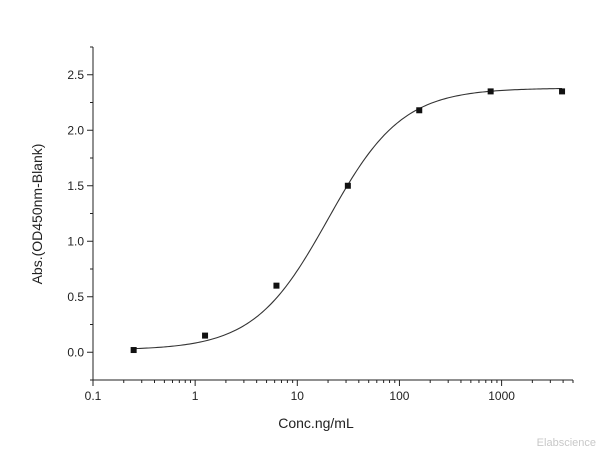 The image size is (608, 454). What do you see at coordinates (75, 186) in the screenshot?
I see `y-tick-label: 1.5` at bounding box center [75, 186].